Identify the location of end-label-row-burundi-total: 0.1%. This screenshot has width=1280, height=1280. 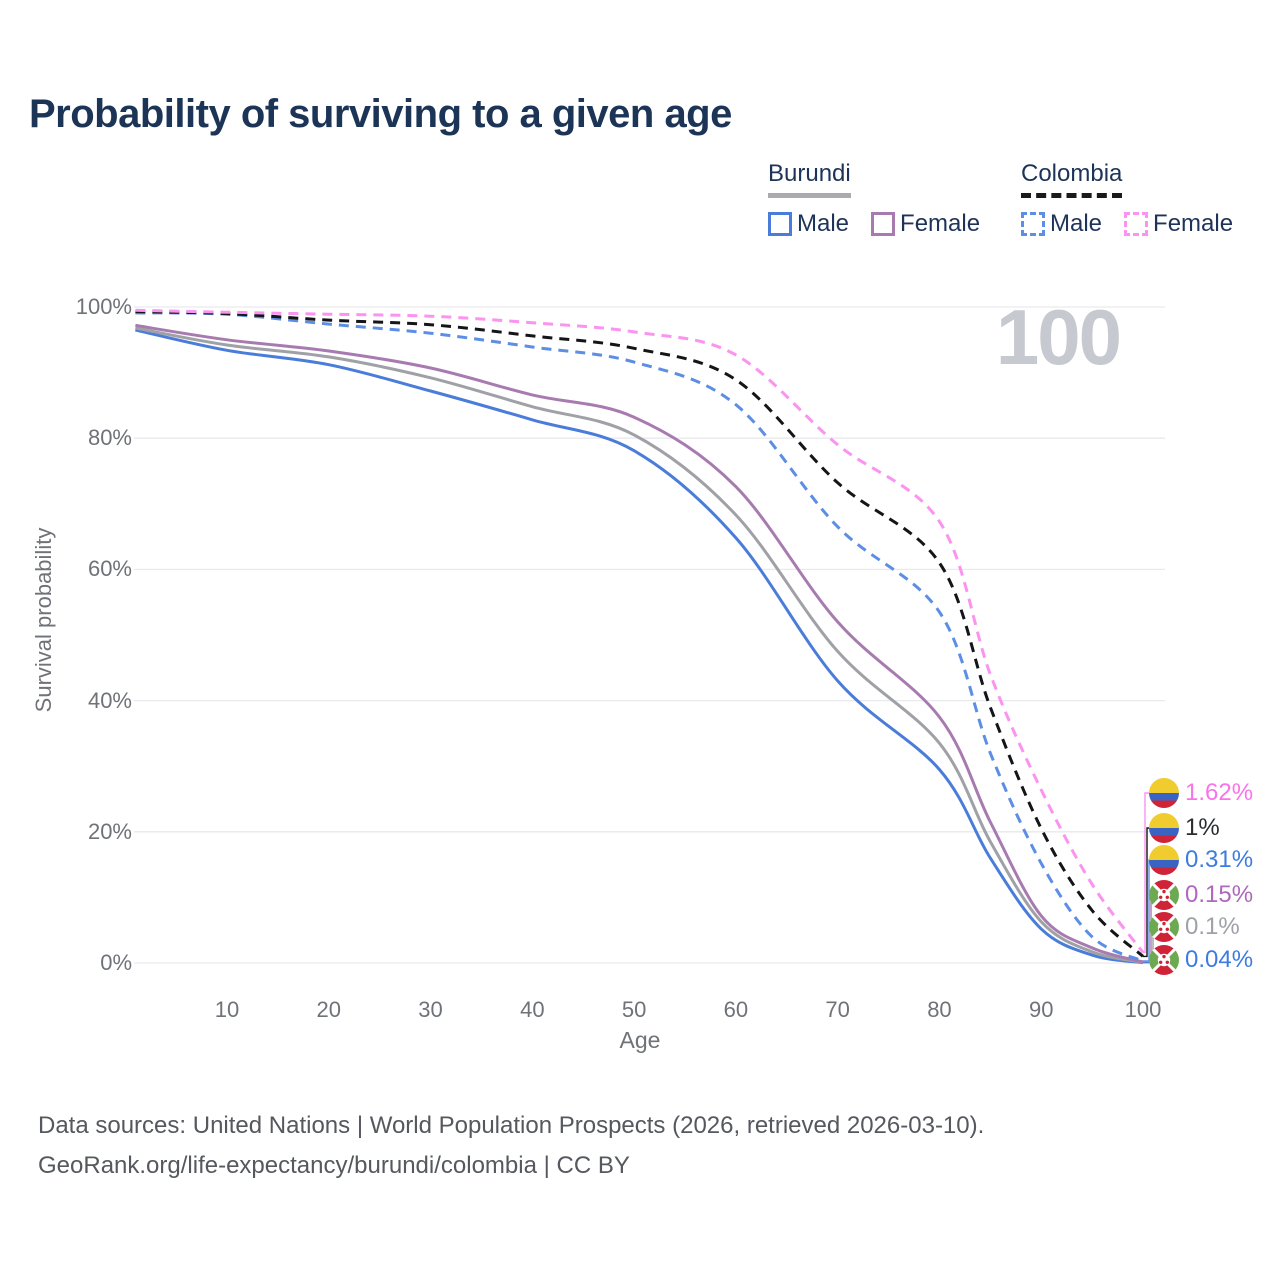
(1194, 927).